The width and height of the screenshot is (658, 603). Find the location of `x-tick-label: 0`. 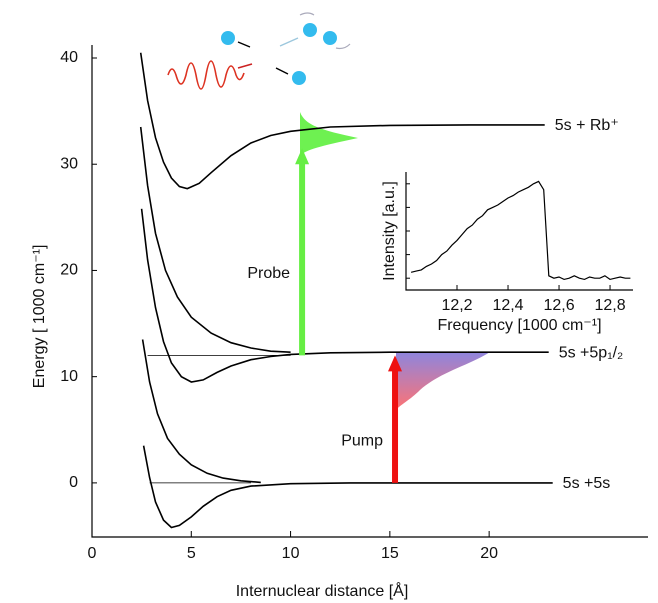

x-tick-label: 0 is located at coordinates (92, 553).